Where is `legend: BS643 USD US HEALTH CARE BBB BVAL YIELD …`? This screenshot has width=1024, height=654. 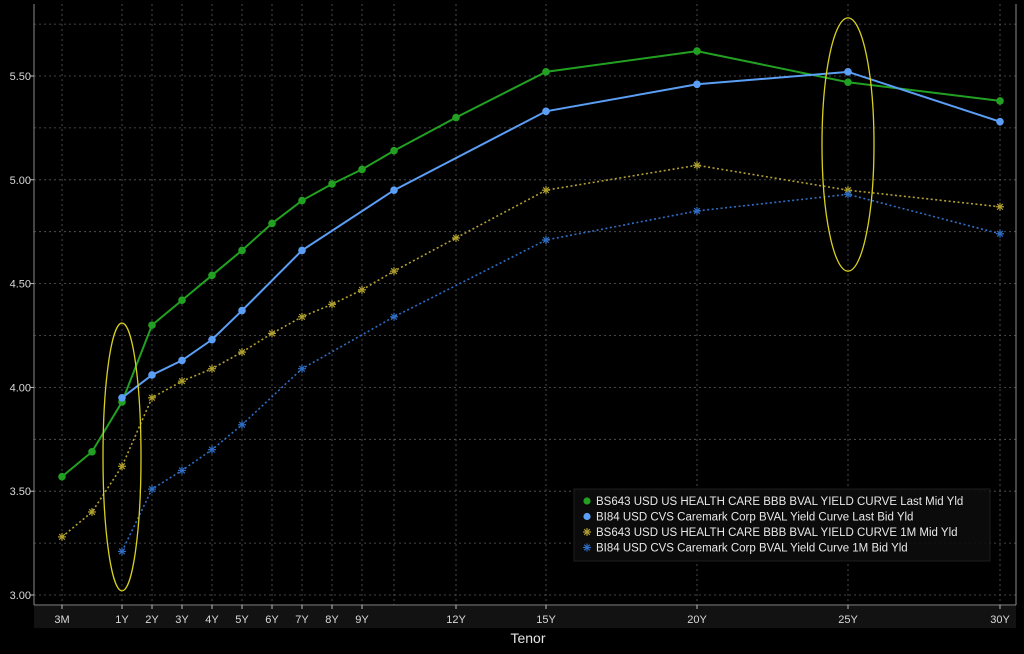 legend: BS643 USD US HEALTH CARE BBB BVAL YIELD … is located at coordinates (782, 525).